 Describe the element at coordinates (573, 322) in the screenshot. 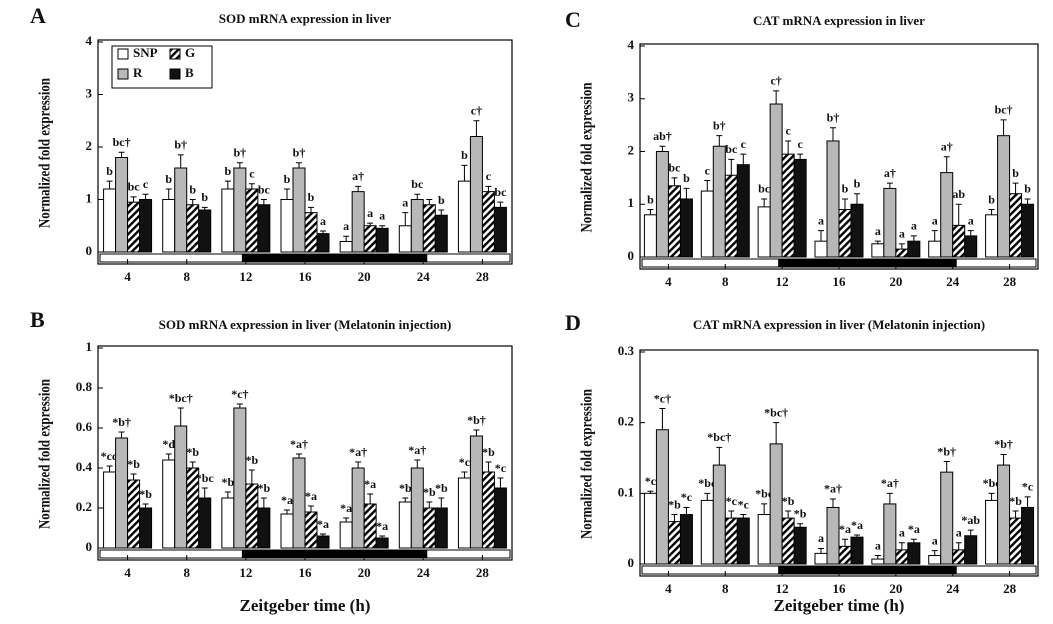

I see `panel-letter: D` at that location.